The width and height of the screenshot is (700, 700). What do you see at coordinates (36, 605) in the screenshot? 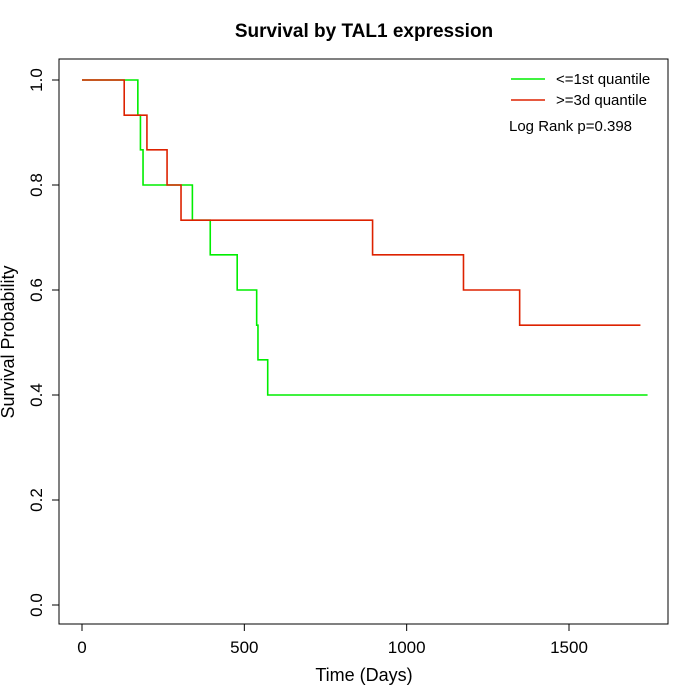
I see `y-tick-label: 0.0` at bounding box center [36, 605].